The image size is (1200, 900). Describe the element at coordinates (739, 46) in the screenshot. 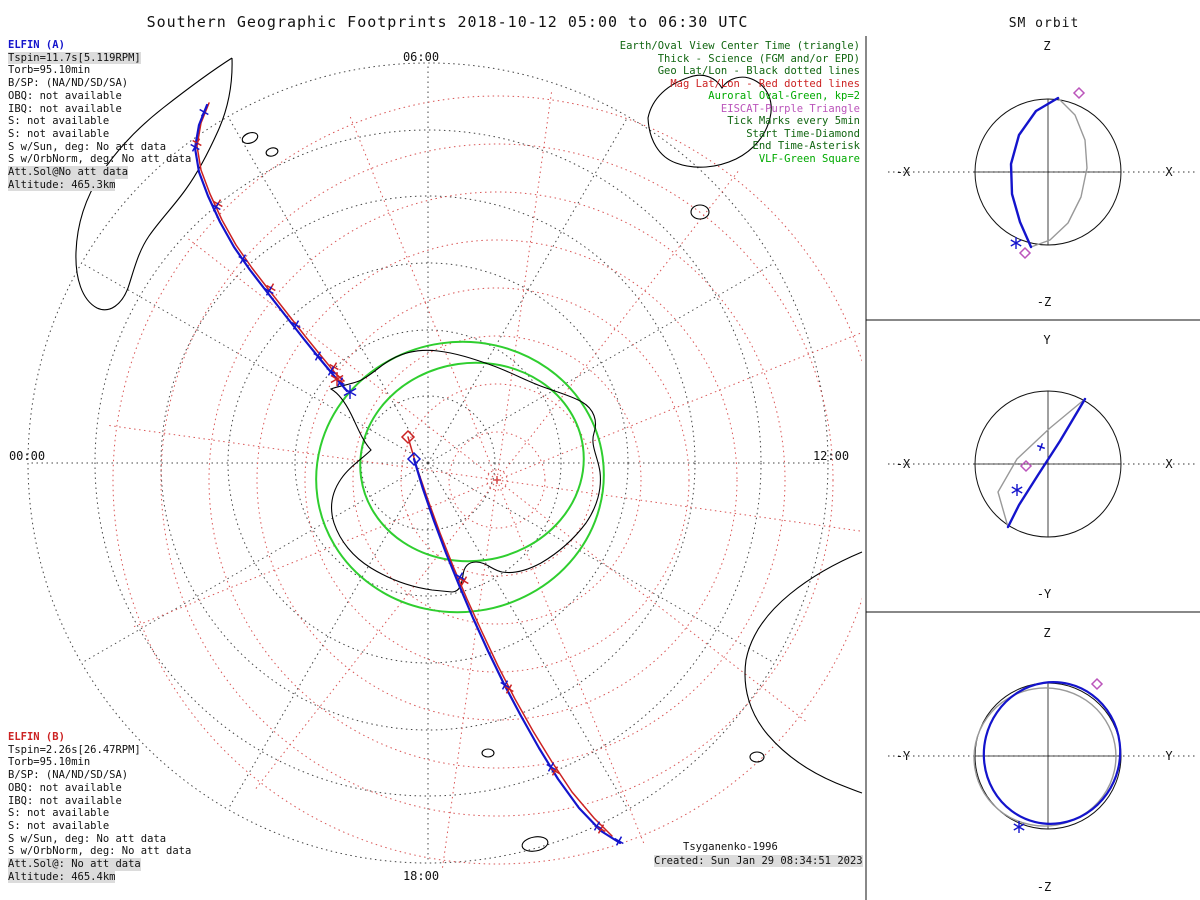

I see `legend-line: Earth/Oval View Center Time (triangle)` at that location.